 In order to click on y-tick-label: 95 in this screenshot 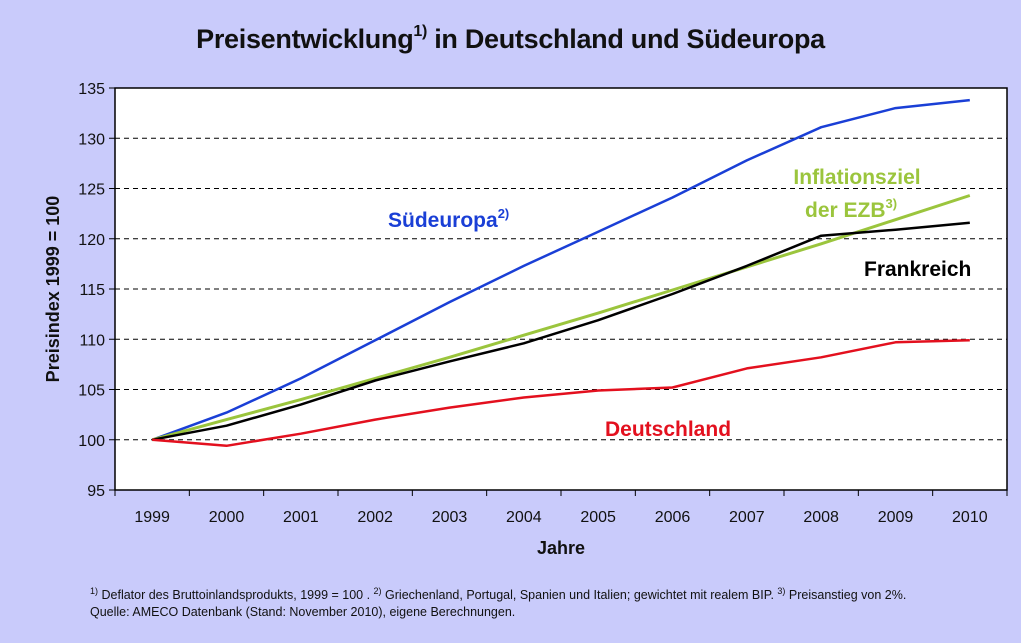, I will do `click(96, 491)`.